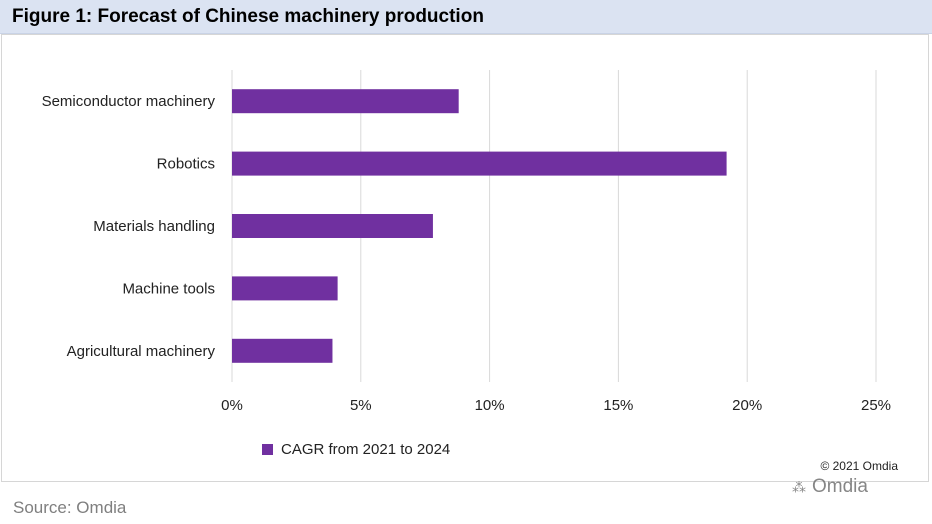 The image size is (932, 524). I want to click on x-tick-label: 25%, so click(876, 405).